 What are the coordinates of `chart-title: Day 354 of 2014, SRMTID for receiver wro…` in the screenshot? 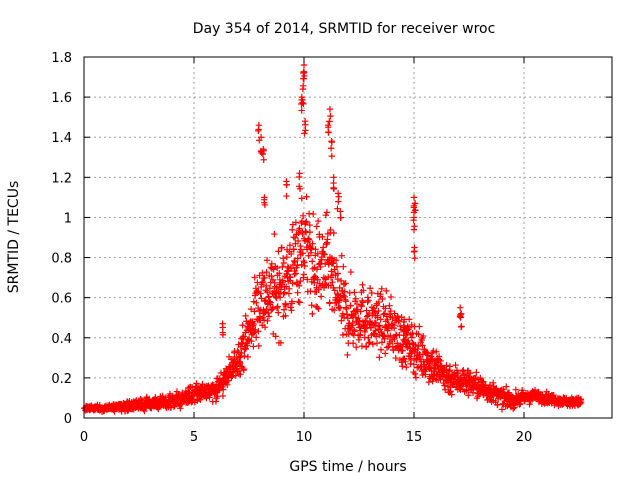 It's located at (344, 29).